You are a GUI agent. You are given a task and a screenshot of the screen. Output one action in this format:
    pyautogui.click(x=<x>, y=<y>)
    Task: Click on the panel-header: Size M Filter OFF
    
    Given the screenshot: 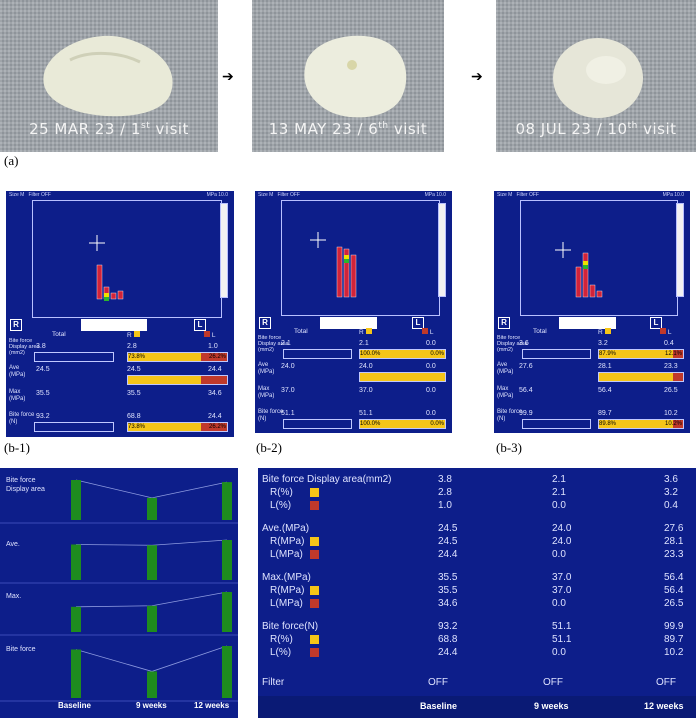 What is the action you would take?
    pyautogui.click(x=518, y=195)
    